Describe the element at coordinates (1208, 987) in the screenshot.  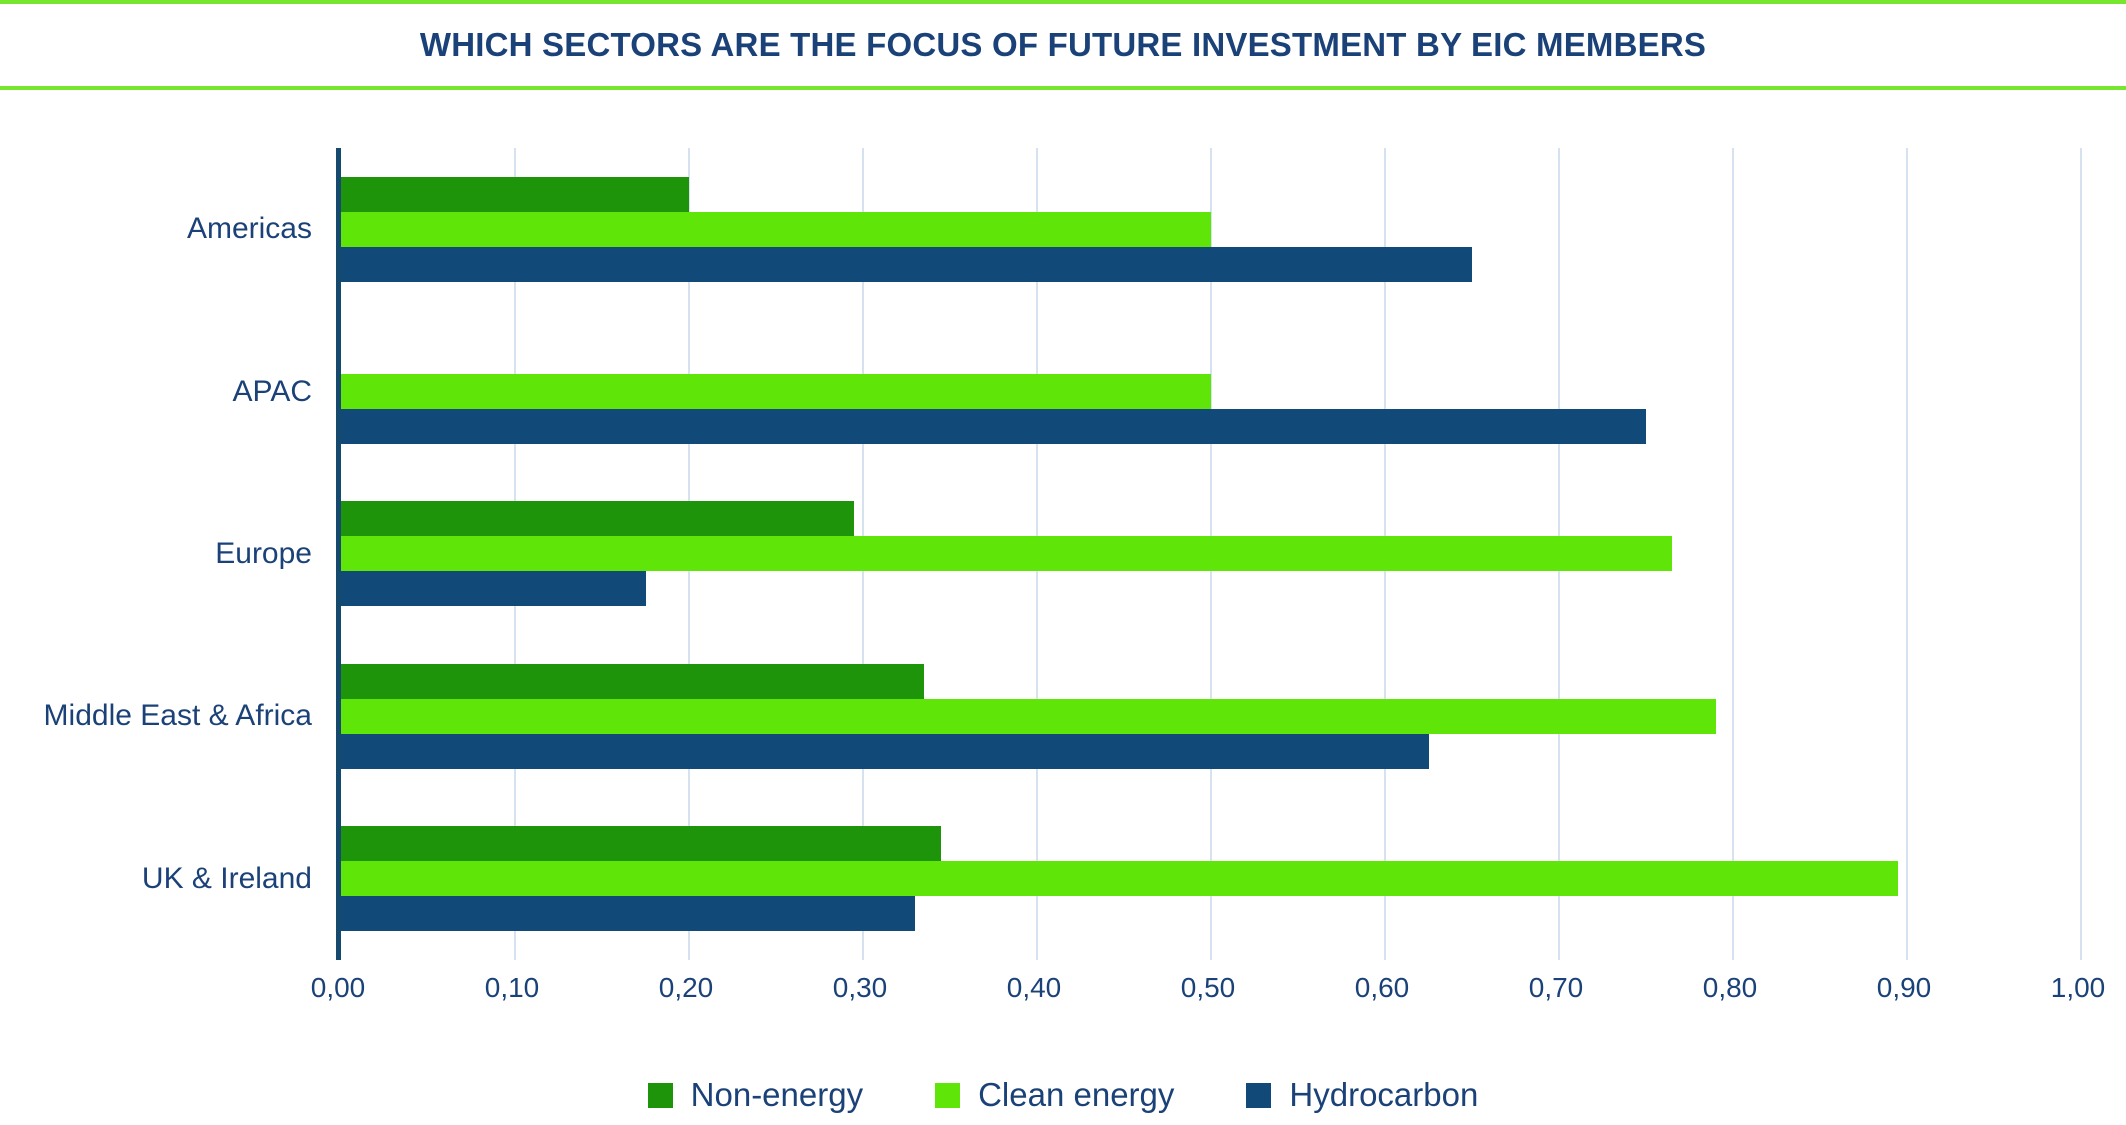
I see `x-tick-label: 0,50` at that location.